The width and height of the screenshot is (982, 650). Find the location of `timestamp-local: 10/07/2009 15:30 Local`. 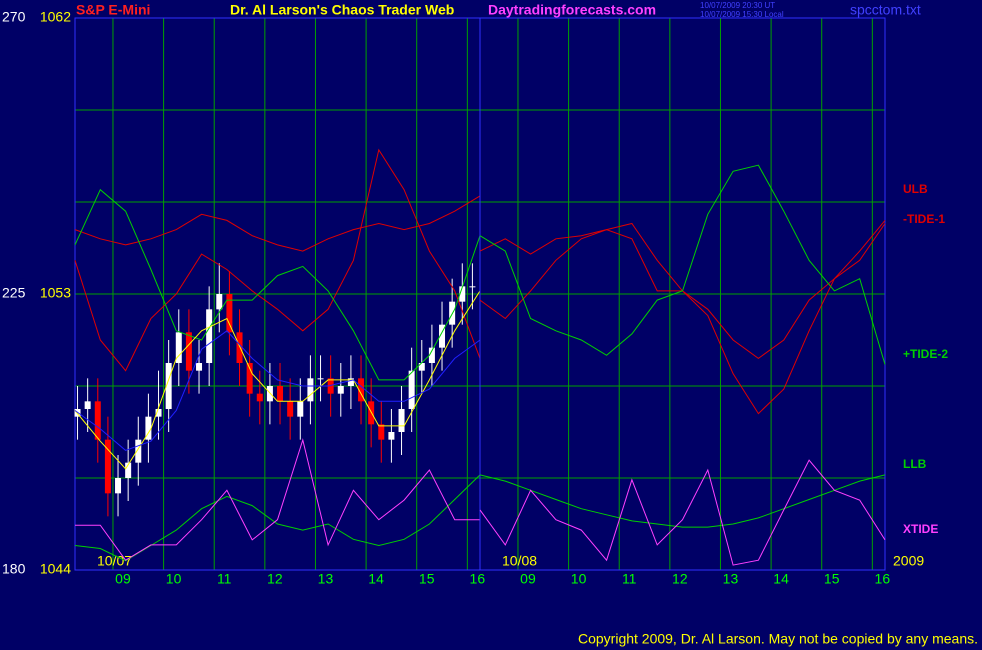

timestamp-local: 10/07/2009 15:30 Local is located at coordinates (742, 14).